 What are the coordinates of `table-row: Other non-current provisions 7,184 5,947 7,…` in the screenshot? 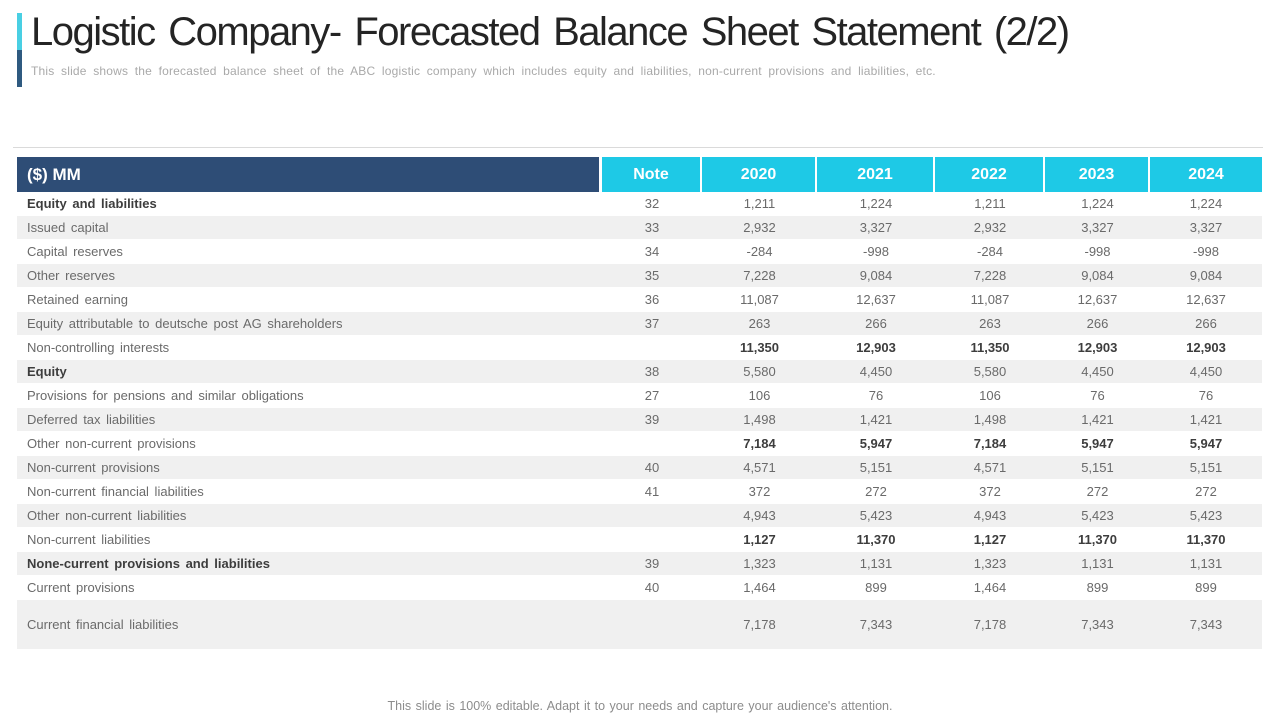 It's located at (639, 444).